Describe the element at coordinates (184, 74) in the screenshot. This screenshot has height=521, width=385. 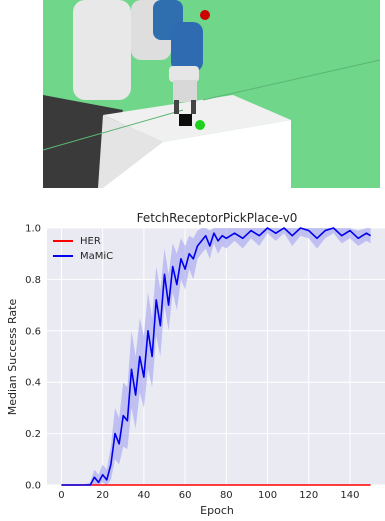
I see `sim-robot-wrist` at that location.